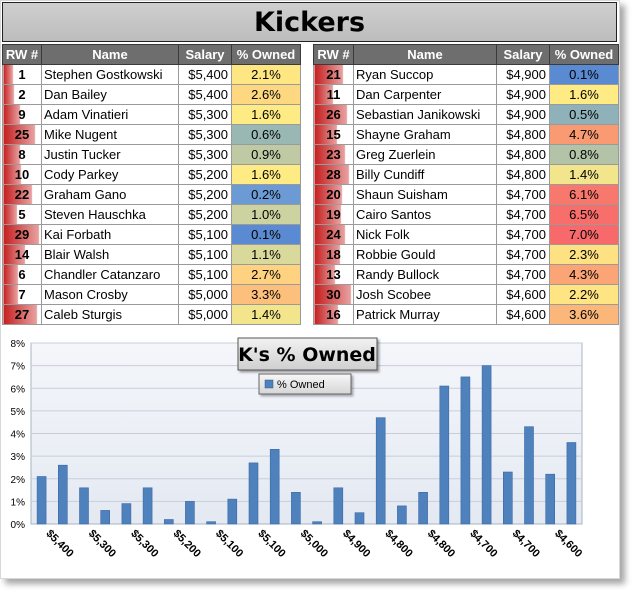 This screenshot has height=591, width=635. Describe the element at coordinates (18, 435) in the screenshot. I see `y-tick-label: 4%` at that location.